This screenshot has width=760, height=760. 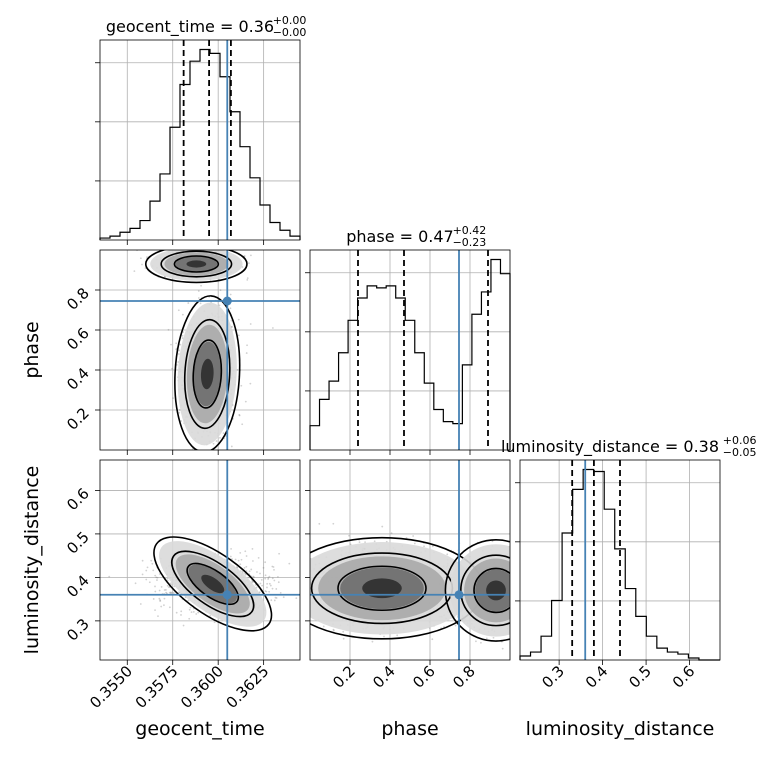 I want to click on scatter-phase-vs-luminosity-distance-truth-point, so click(x=459, y=595).